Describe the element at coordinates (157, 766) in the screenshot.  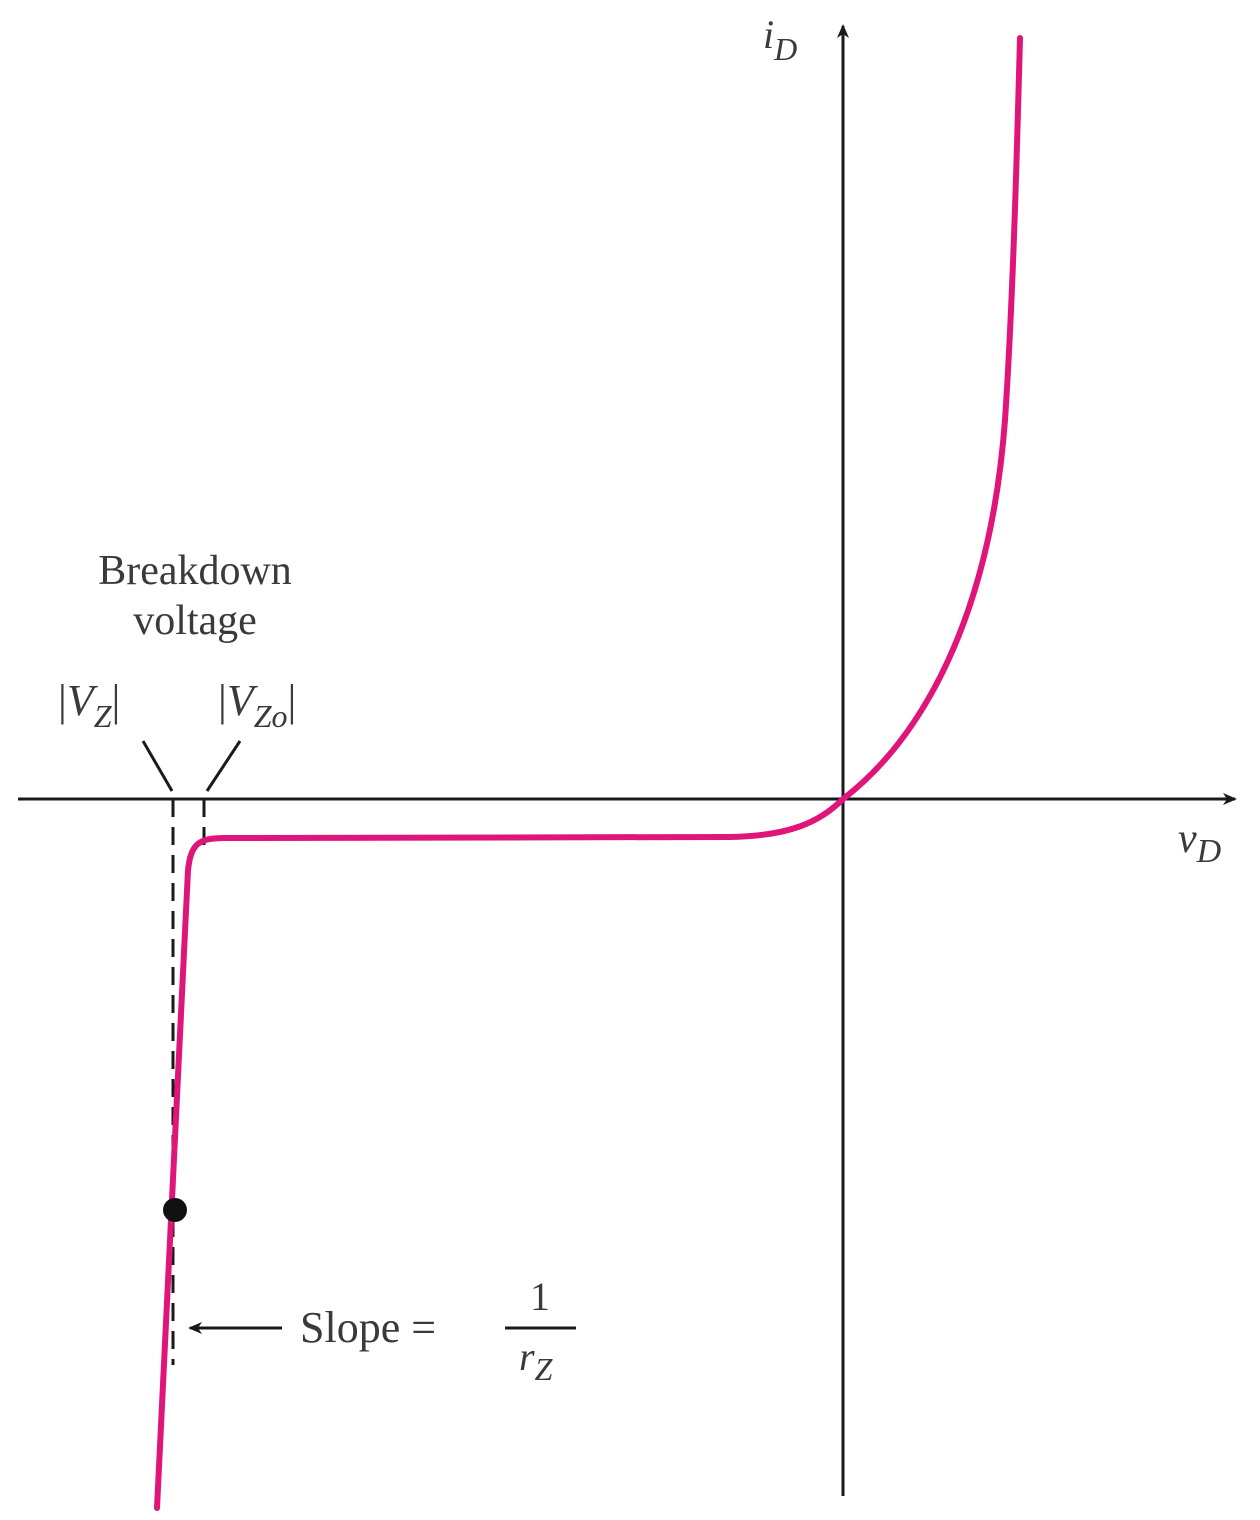
I see `vz-leader-line` at that location.